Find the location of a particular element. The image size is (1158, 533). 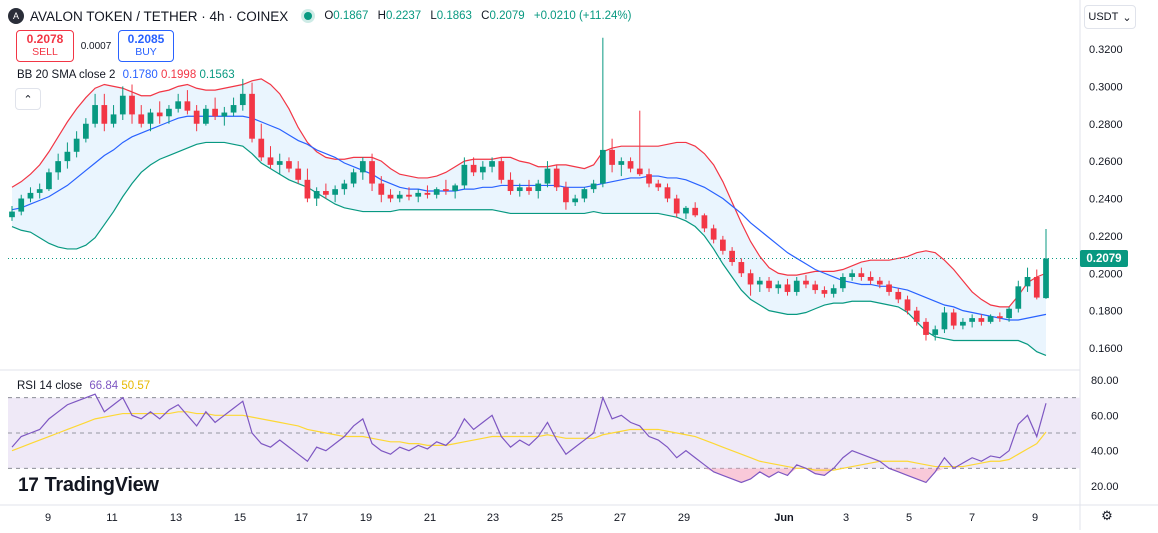

rsi-legend: RSI 14 close 66.84 50.57 is located at coordinates (83, 386).